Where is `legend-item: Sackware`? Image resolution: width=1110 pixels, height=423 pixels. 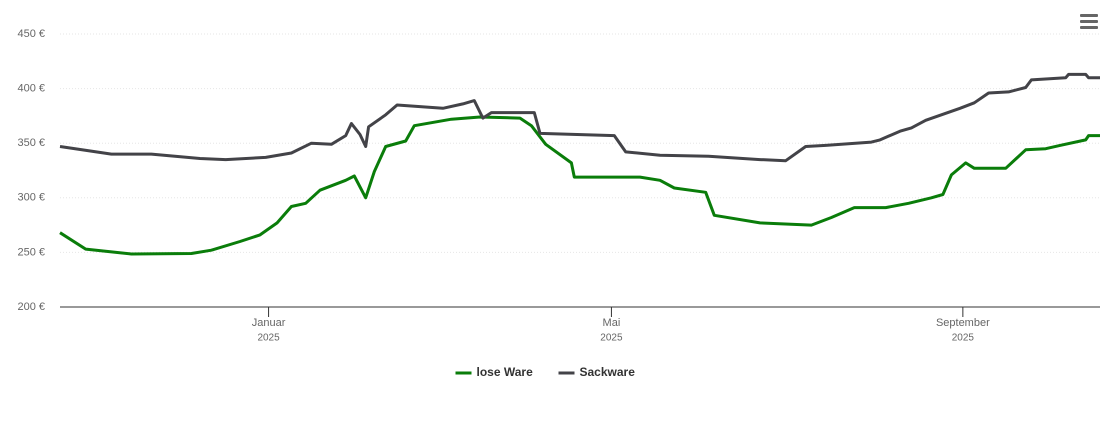
legend-item: Sackware is located at coordinates (597, 372).